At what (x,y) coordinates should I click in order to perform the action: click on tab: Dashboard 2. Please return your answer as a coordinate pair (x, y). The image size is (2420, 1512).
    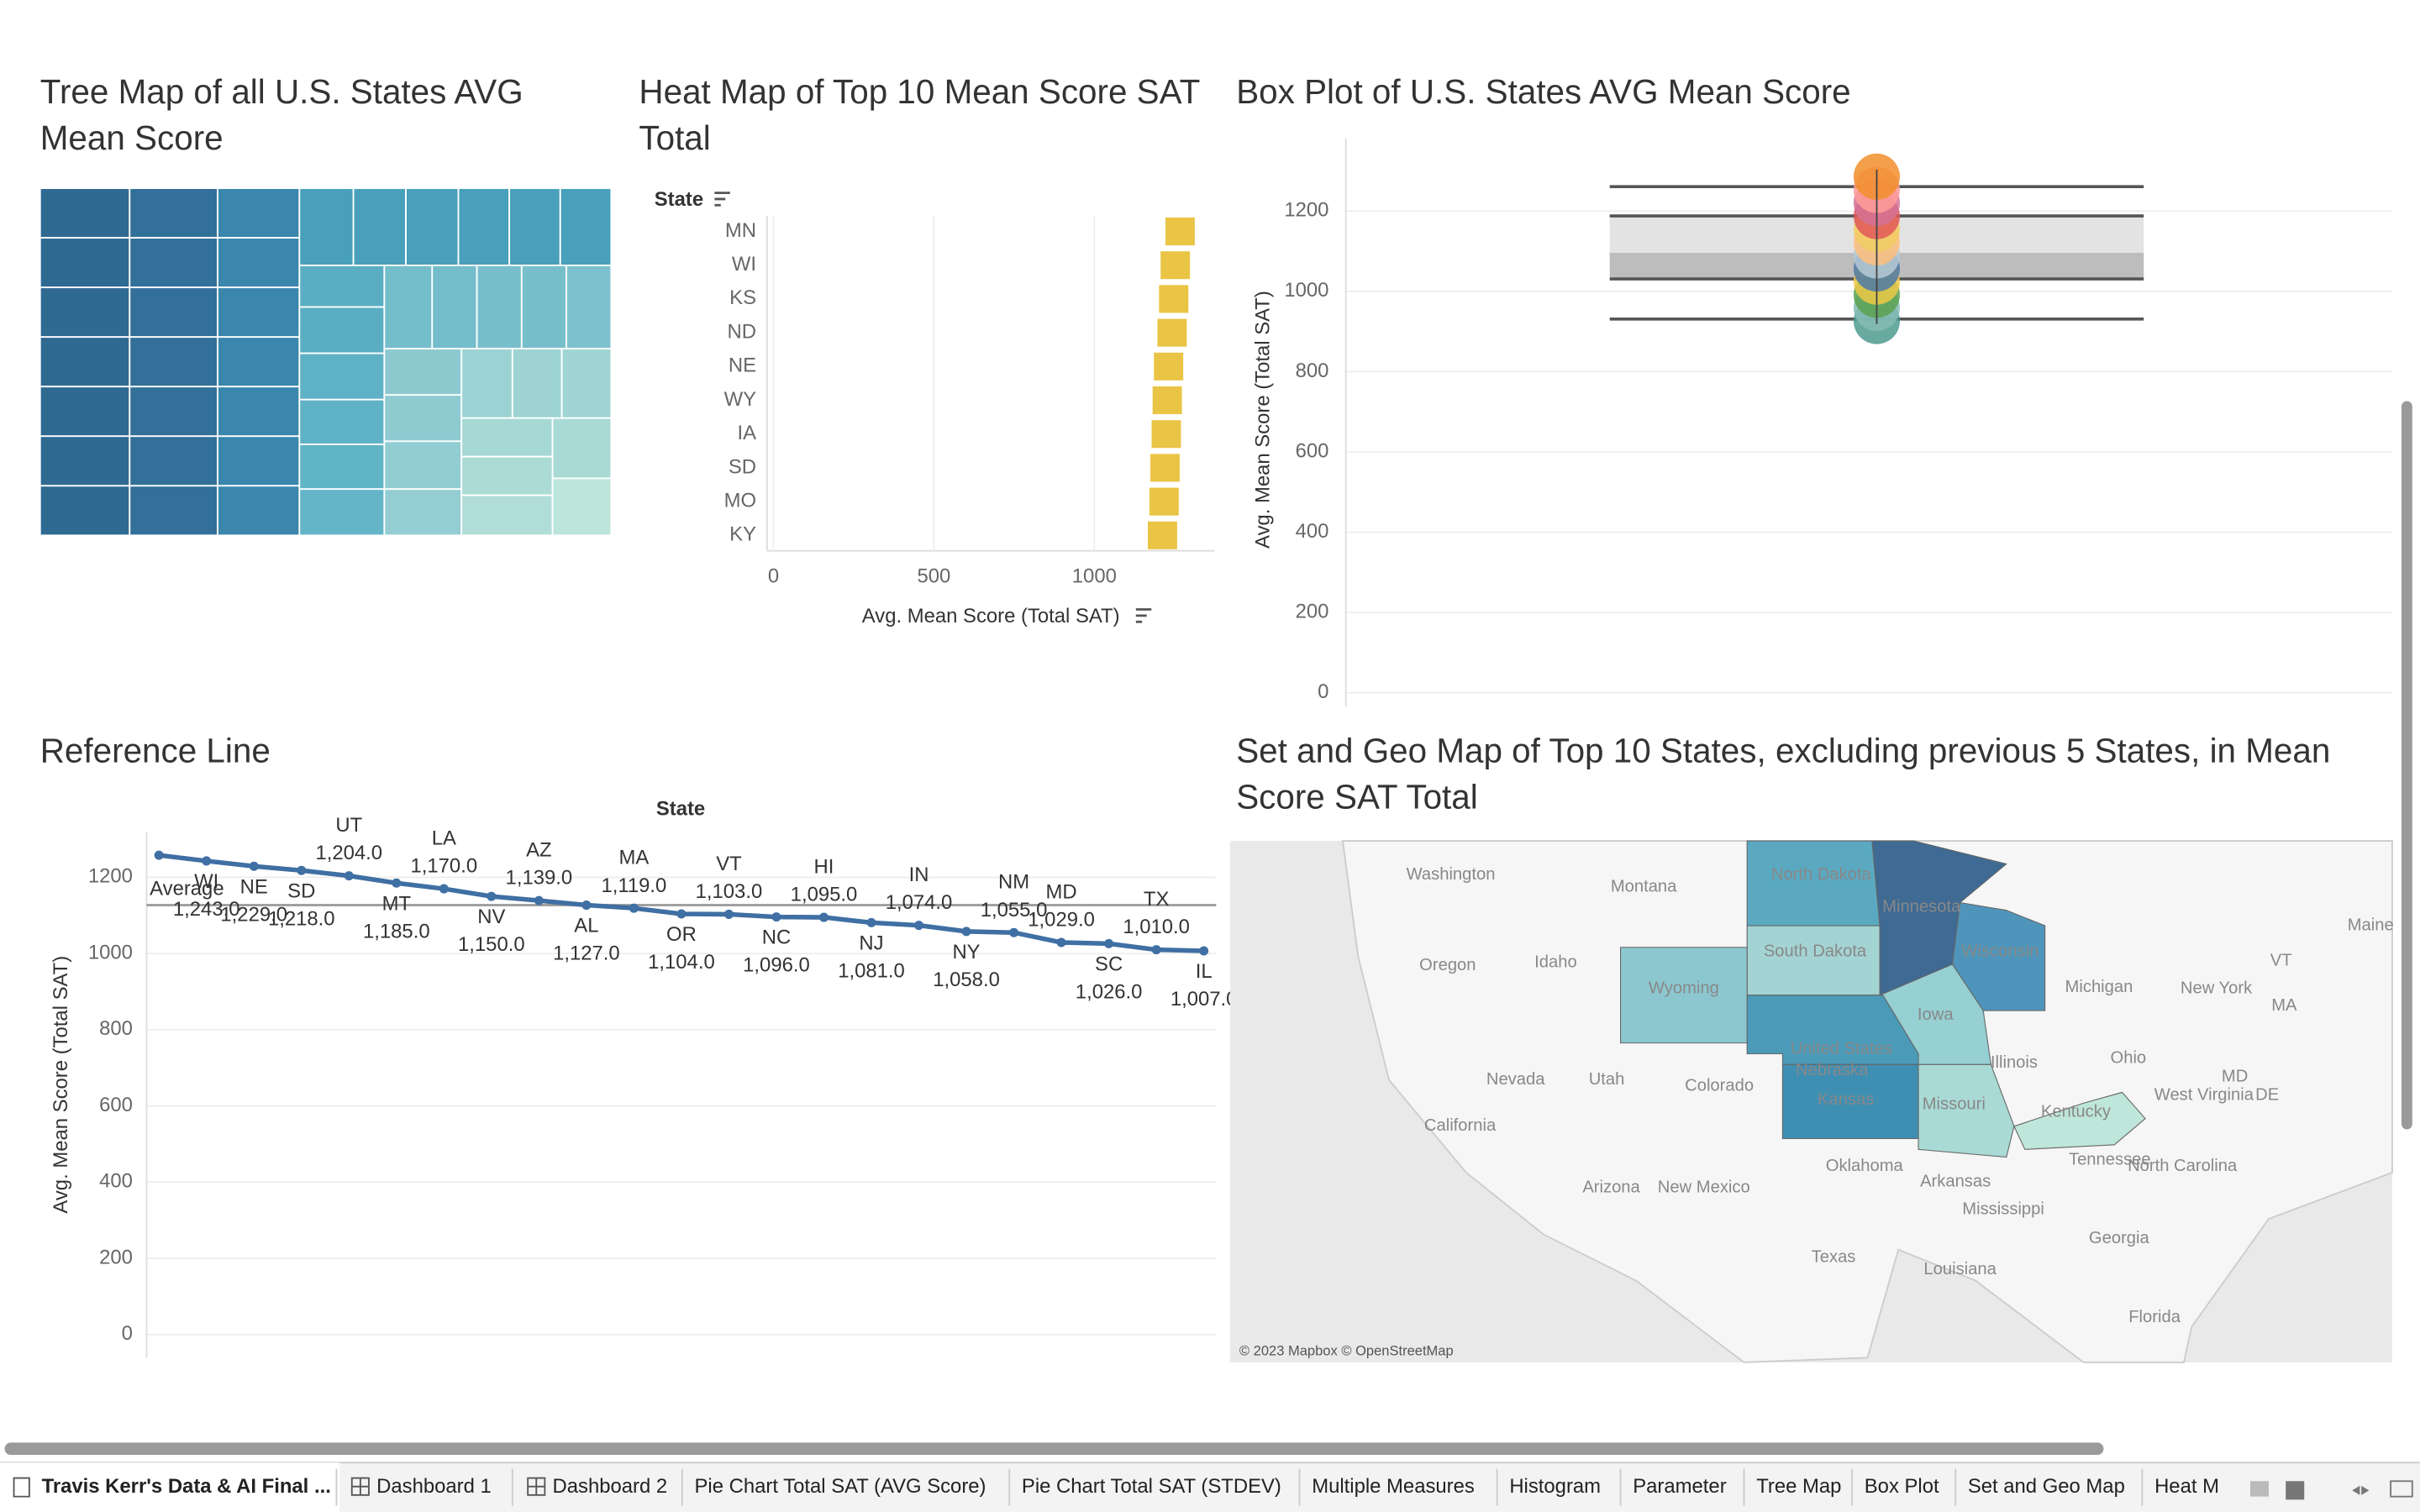
    Looking at the image, I should click on (611, 1486).